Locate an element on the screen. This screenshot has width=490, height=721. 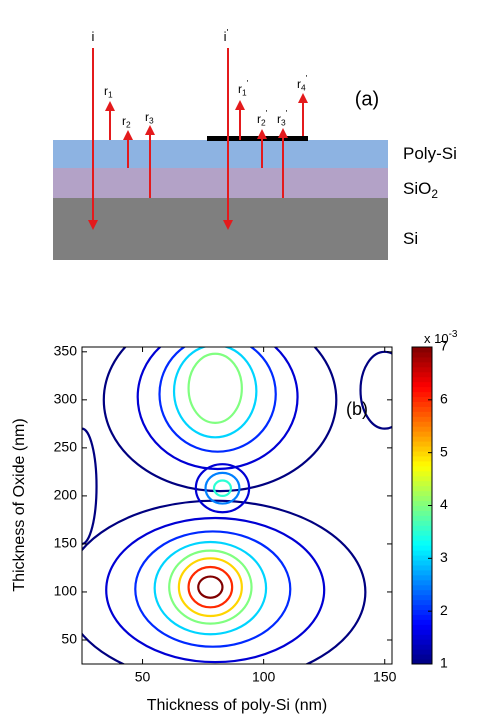
label: r2 is located at coordinates (126, 122).